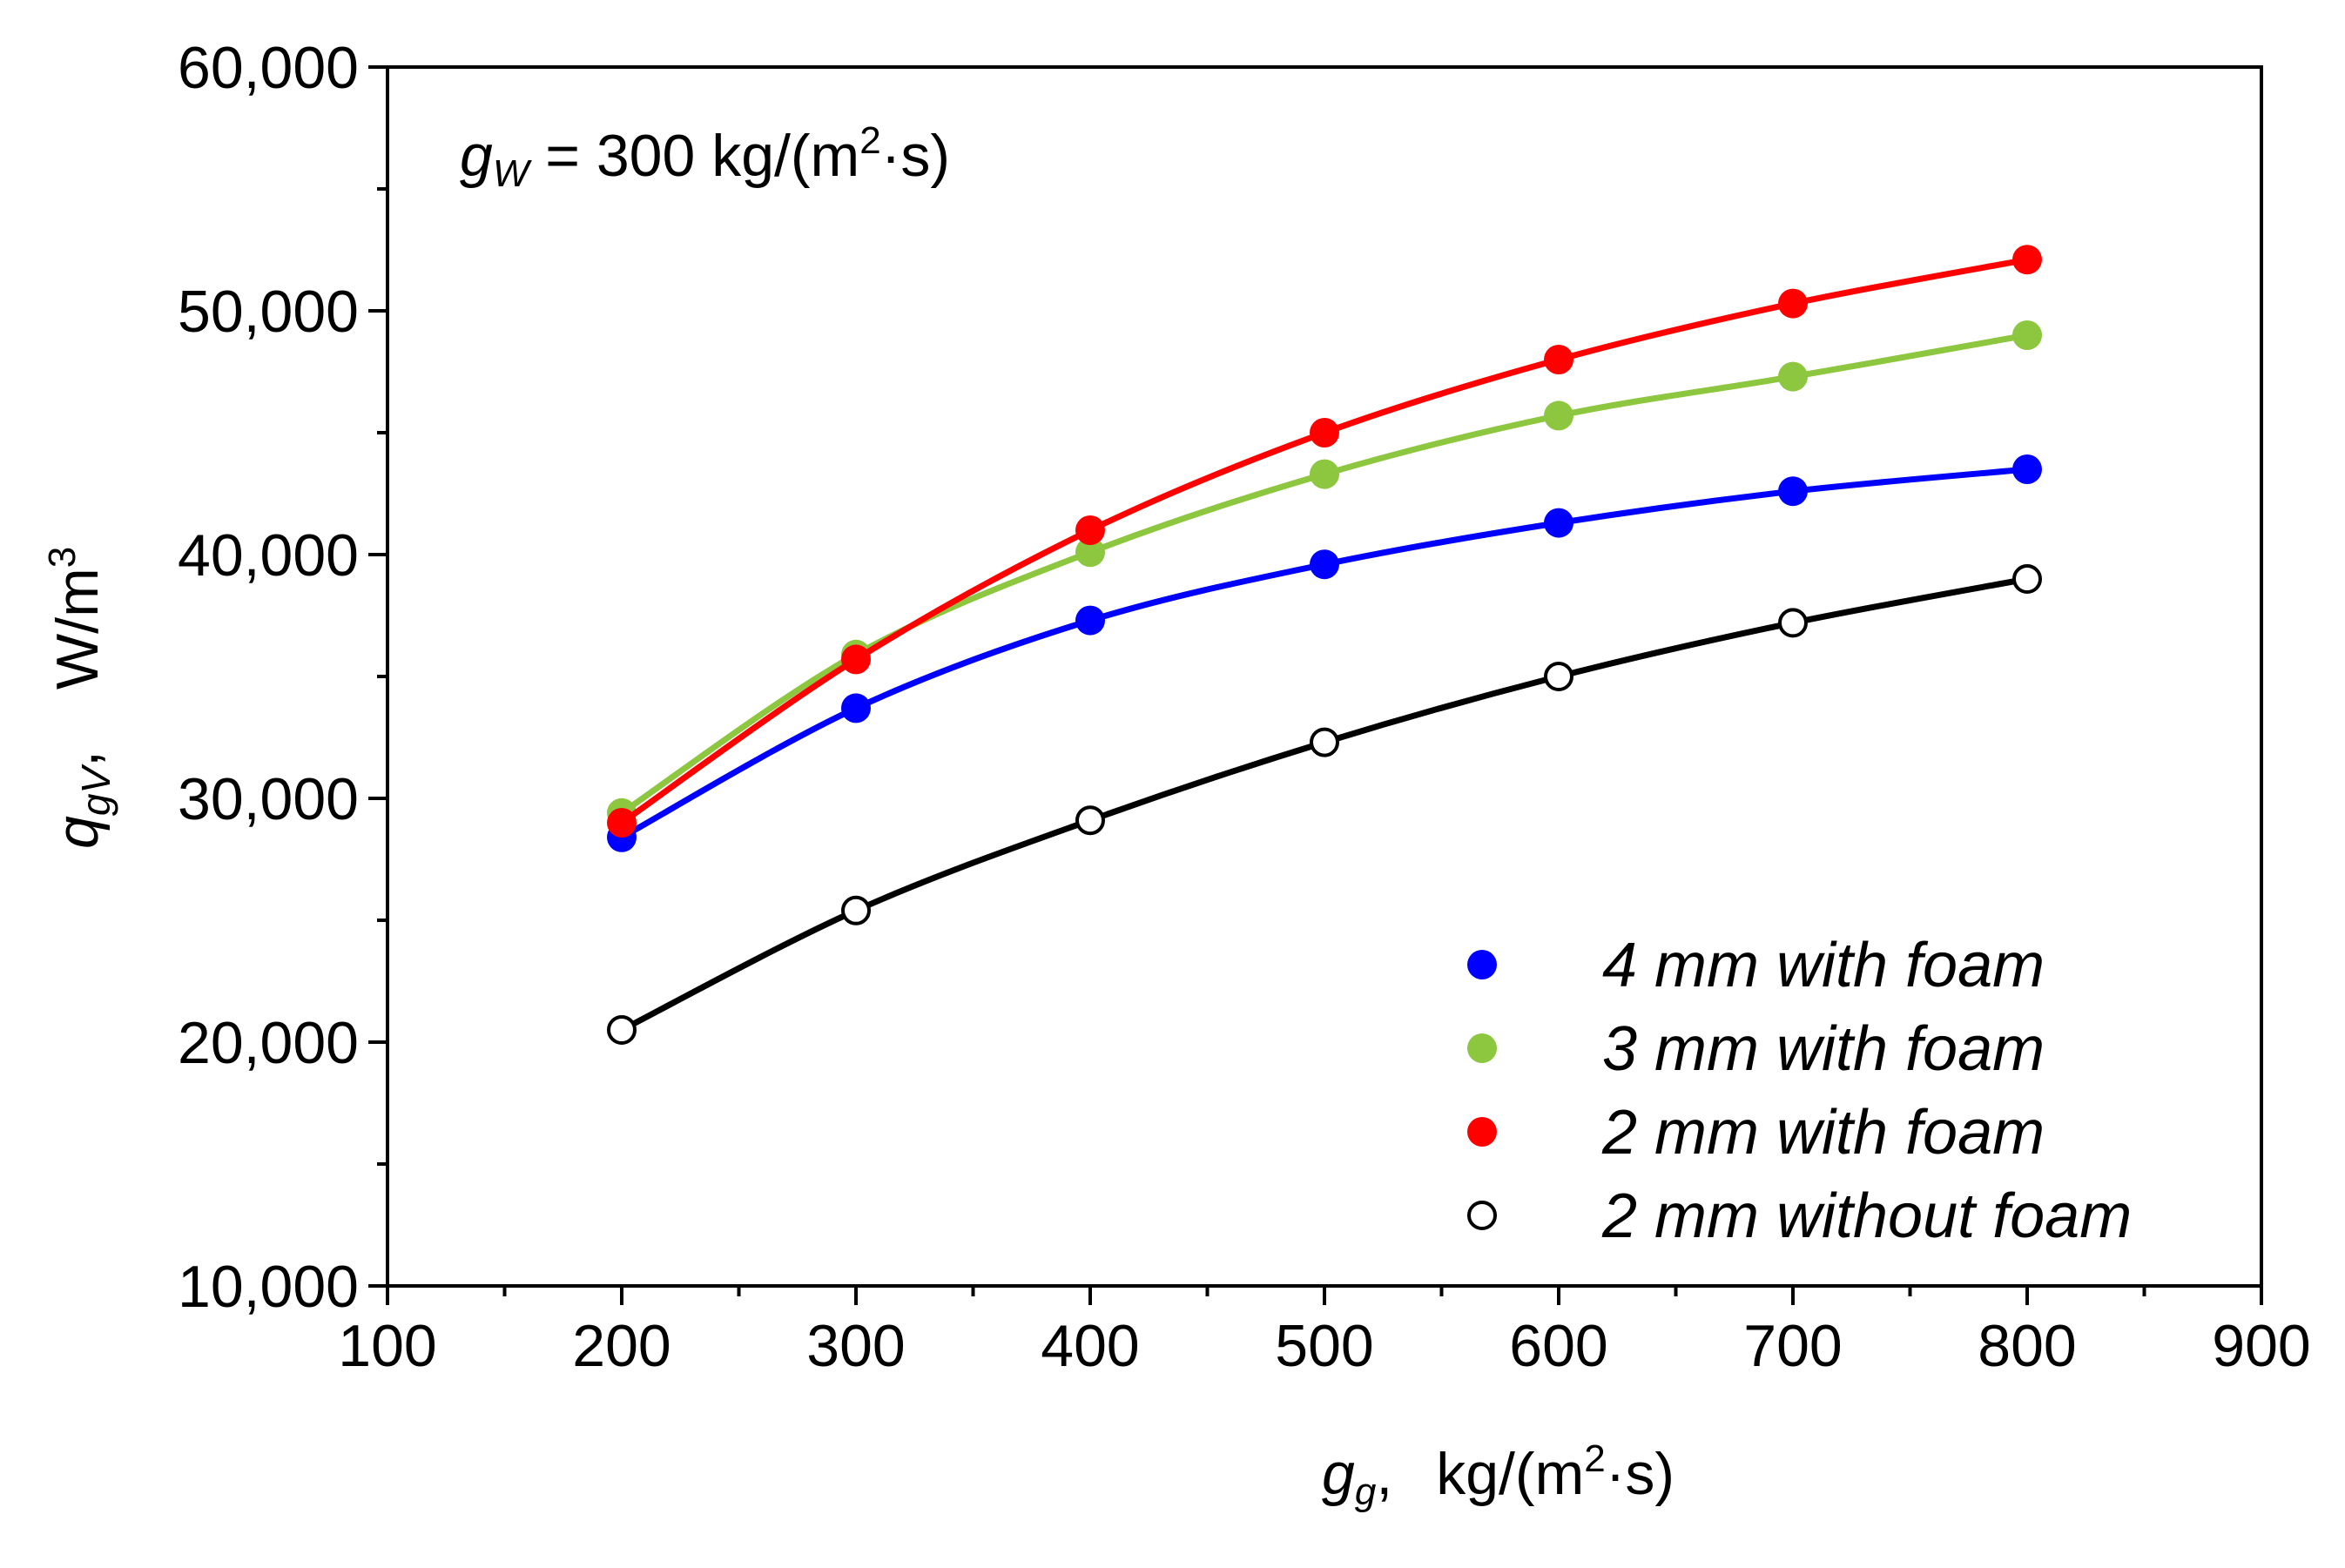  What do you see at coordinates (621, 1346) in the screenshot?
I see `x-tick-label: 200` at bounding box center [621, 1346].